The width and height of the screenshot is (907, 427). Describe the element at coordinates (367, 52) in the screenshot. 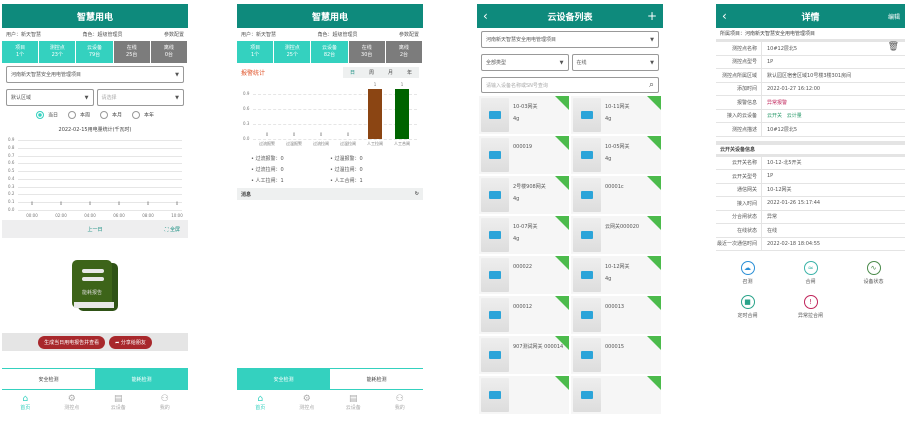

I see `stat-3: 在线 30台` at that location.